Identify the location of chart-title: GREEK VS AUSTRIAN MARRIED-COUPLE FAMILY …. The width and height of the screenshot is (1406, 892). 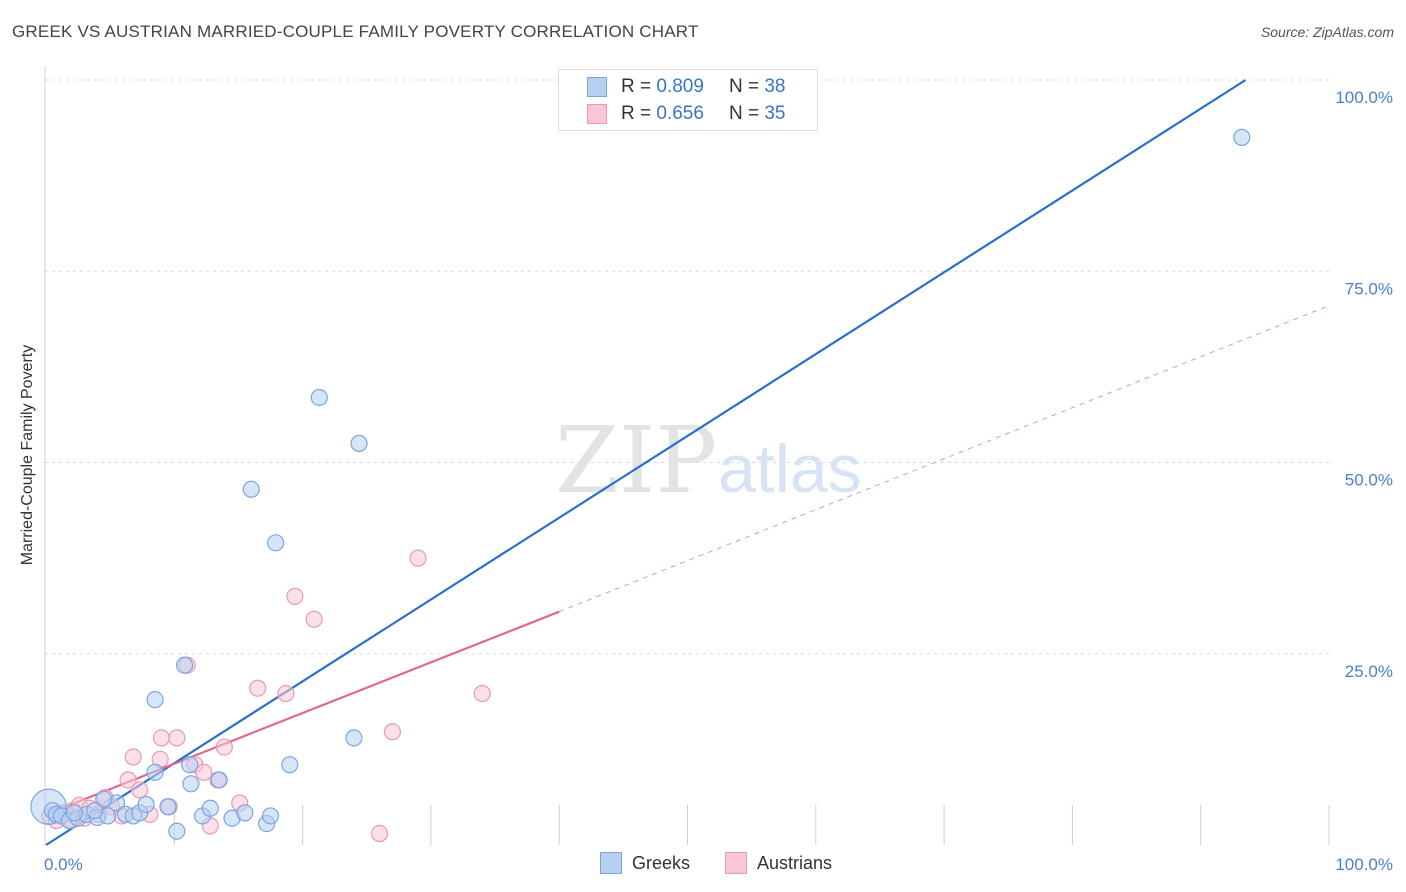
(355, 31).